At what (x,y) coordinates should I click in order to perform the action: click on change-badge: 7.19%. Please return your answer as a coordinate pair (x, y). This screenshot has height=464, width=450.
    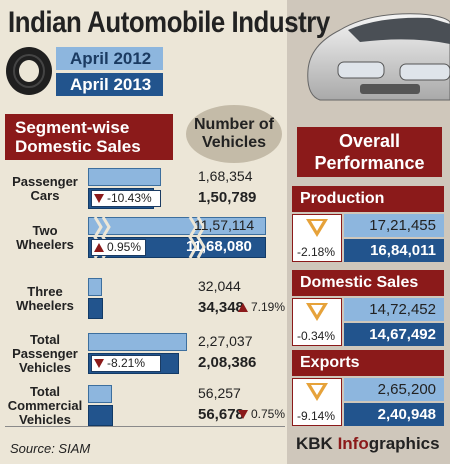
    Looking at the image, I should click on (261, 307).